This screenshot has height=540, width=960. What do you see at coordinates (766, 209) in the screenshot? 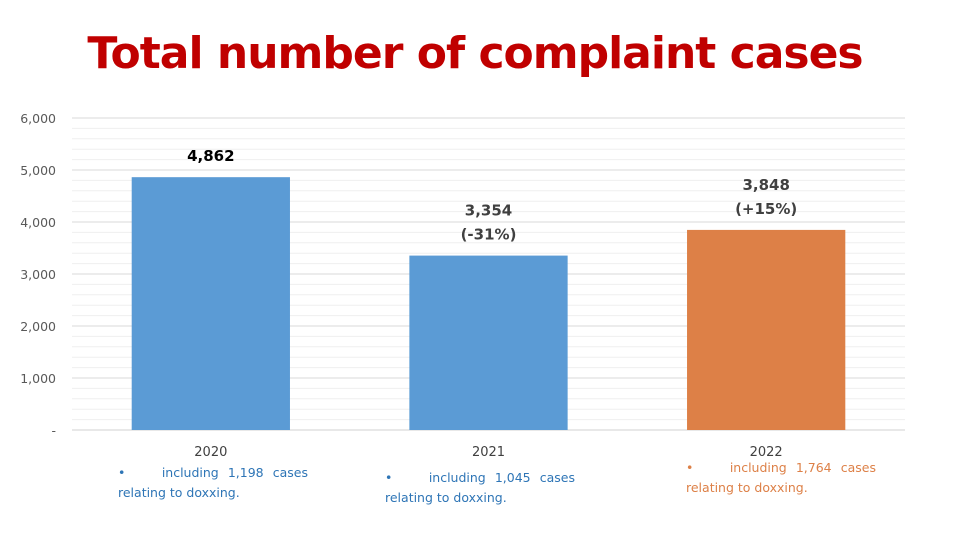
I see `data-label: (+15%)` at bounding box center [766, 209].